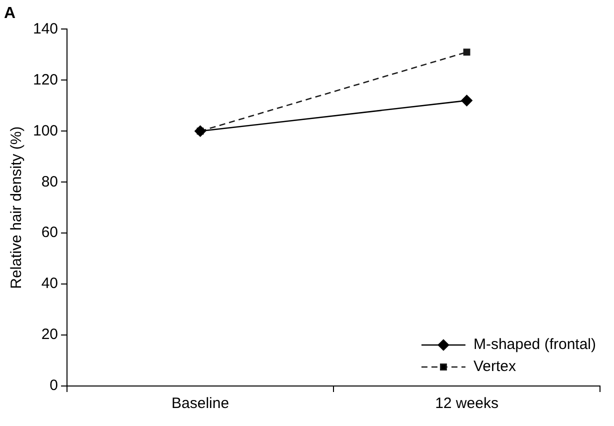 The height and width of the screenshot is (426, 614). I want to click on y-tick-label: 20, so click(49, 335).